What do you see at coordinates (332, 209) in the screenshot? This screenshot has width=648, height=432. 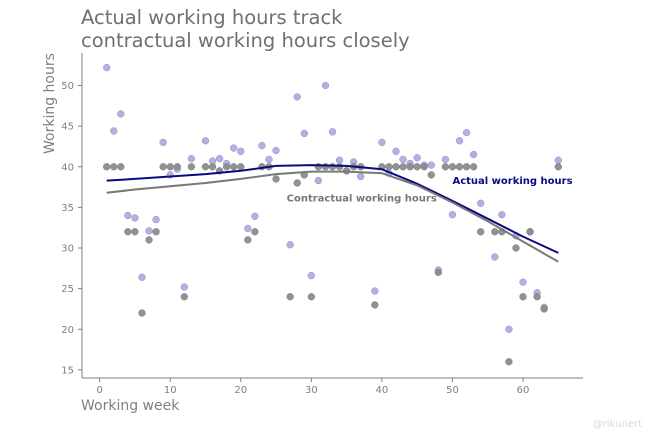 I see `trend-line` at bounding box center [332, 209].